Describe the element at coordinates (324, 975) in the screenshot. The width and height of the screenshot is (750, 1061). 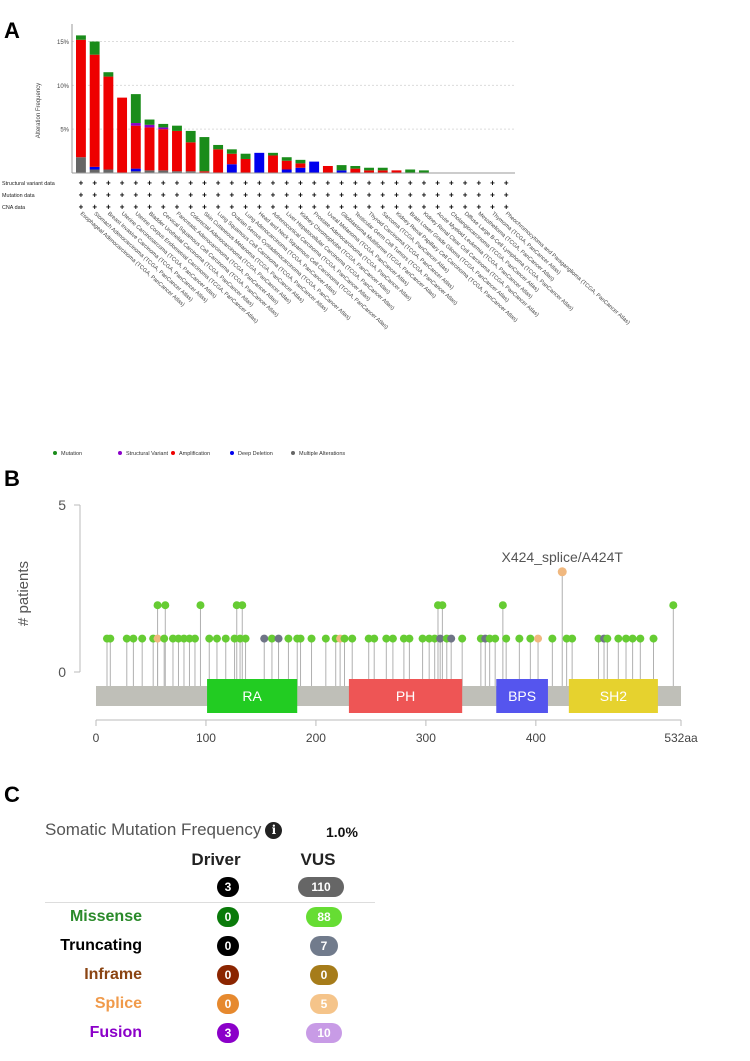
I see `vus-count-badge: 0` at that location.